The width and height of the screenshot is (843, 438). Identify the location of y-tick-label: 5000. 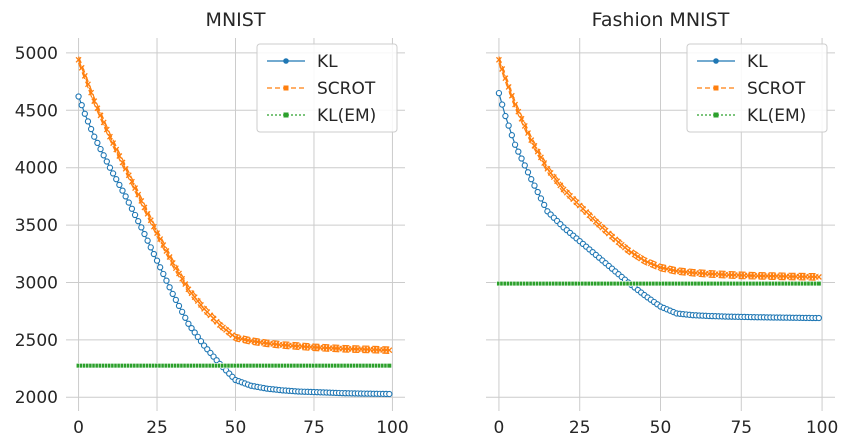
(36, 54).